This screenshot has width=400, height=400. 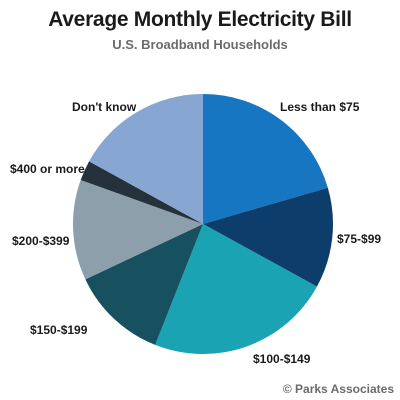 What do you see at coordinates (282, 359) in the screenshot?
I see `slice-label: $100-$149` at bounding box center [282, 359].